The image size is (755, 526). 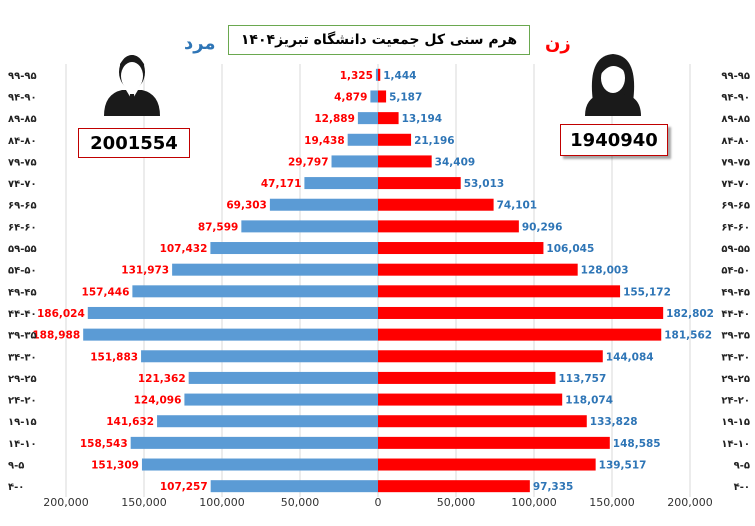 I want to click on category-label-left: ۲۴-۲۰, so click(x=22, y=401).